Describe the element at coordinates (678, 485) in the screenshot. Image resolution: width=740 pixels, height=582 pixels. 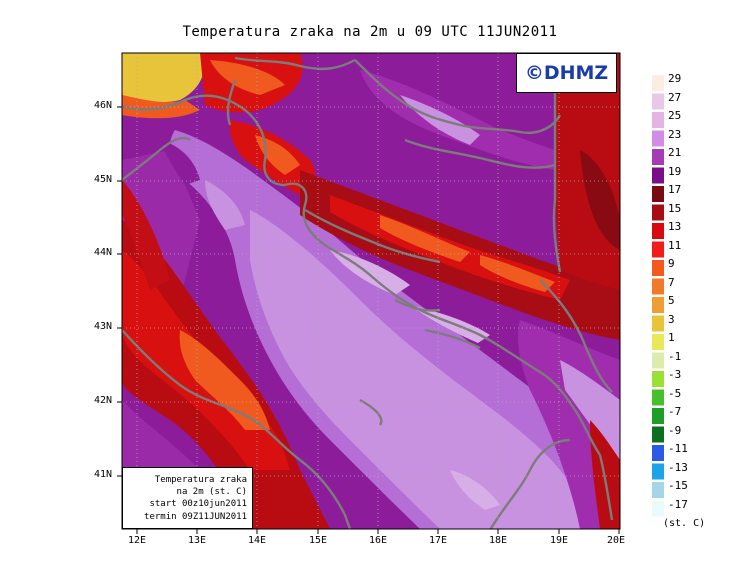
I see `legend-label: -15` at that location.